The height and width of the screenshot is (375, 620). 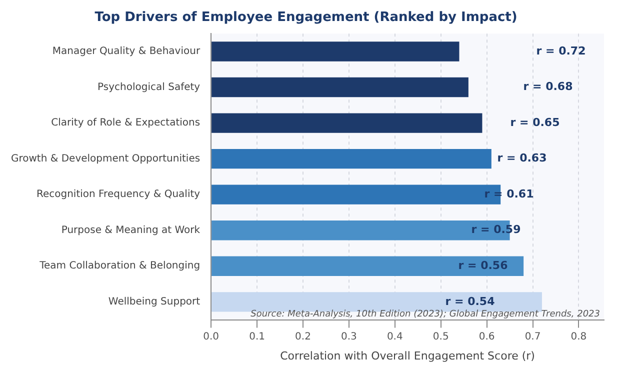 What do you see at coordinates (348, 336) in the screenshot?
I see `x-tick-label: 0.3` at bounding box center [348, 336].